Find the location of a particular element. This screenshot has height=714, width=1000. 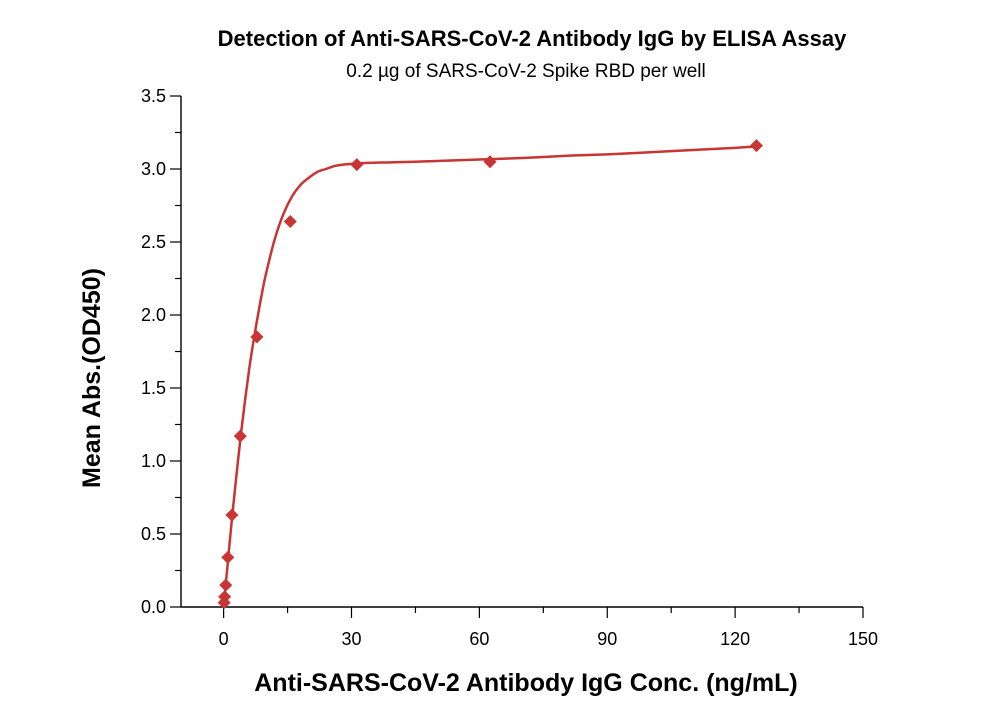

y-axis-label: Mean Abs.(OD450) is located at coordinates (92, 378).